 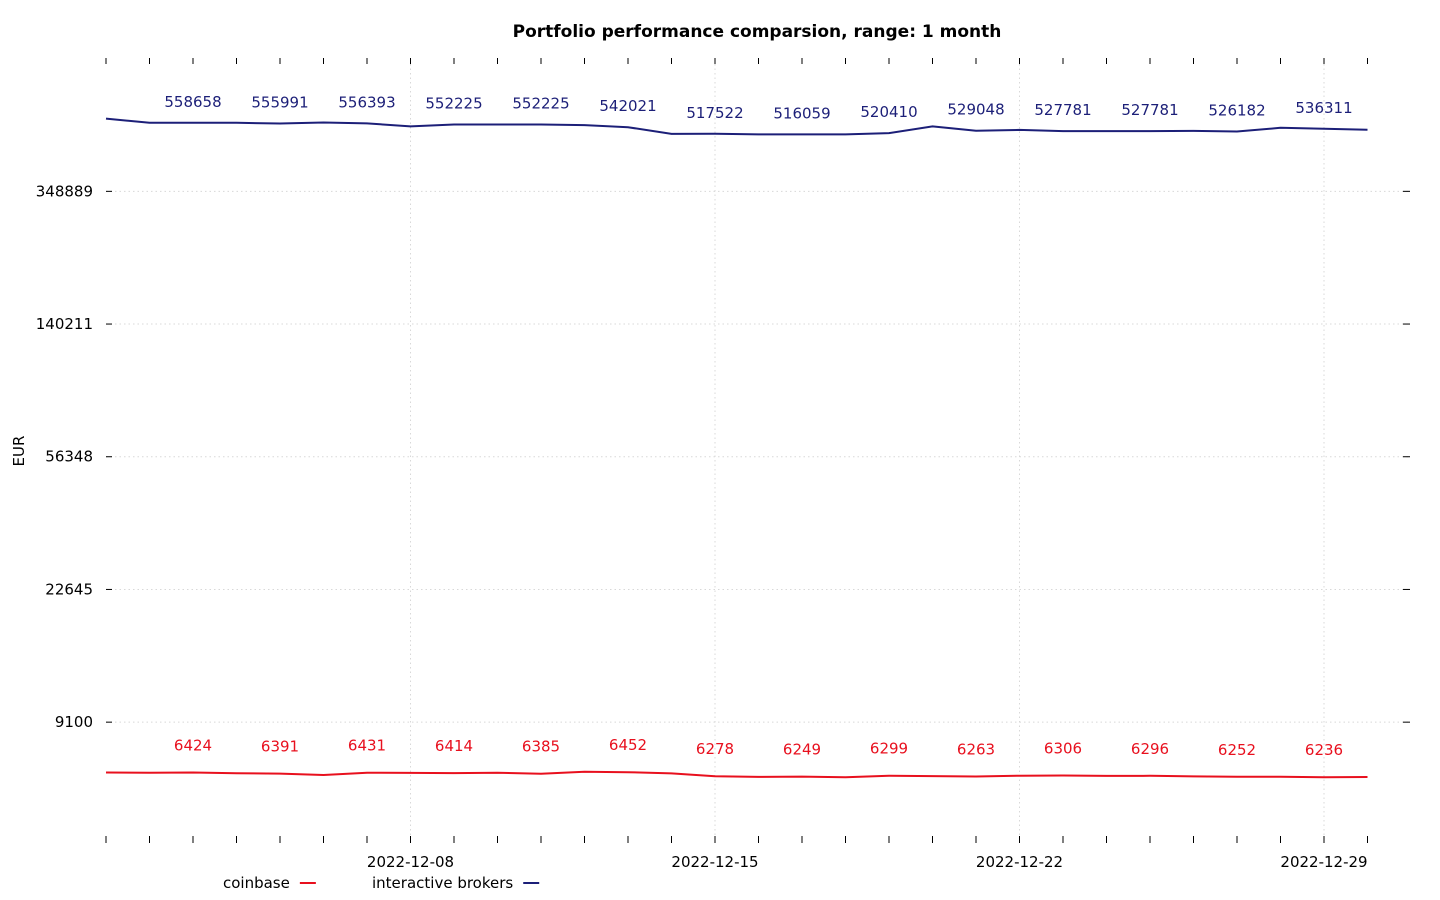 I want to click on data-label: 6391, so click(x=280, y=747).